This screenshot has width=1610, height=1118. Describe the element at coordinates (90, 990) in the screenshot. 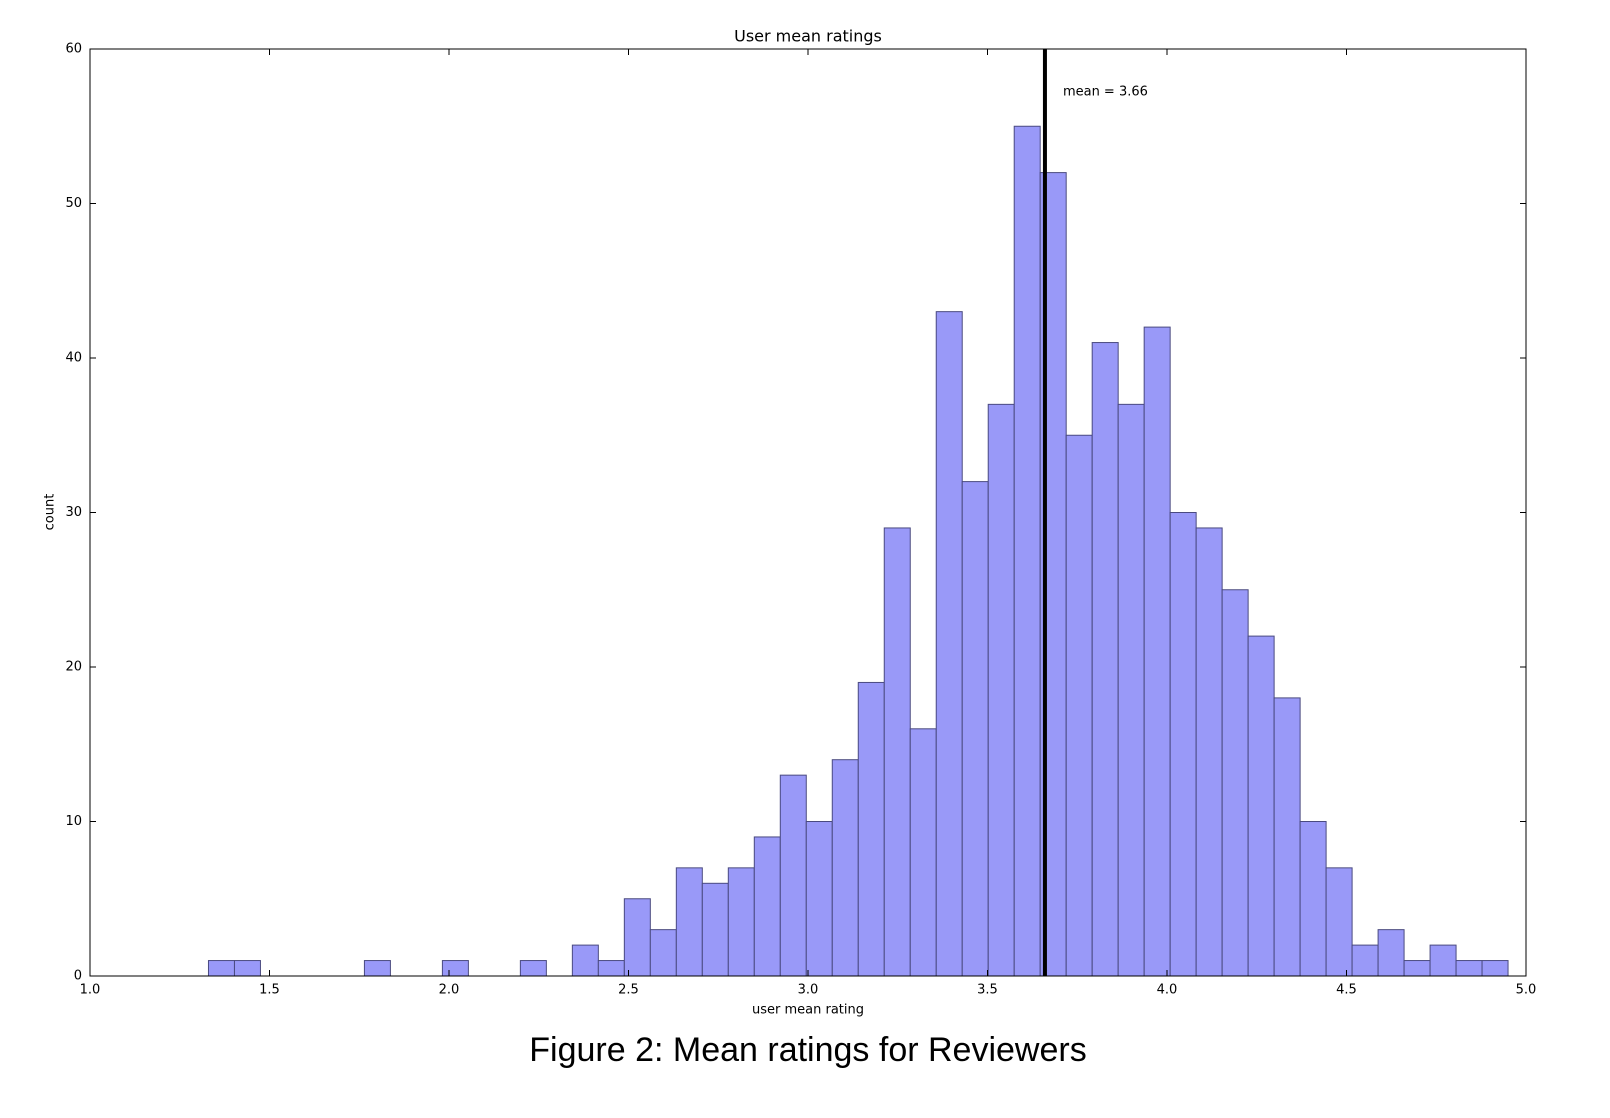

I see `x-tick-label: 1.0` at that location.